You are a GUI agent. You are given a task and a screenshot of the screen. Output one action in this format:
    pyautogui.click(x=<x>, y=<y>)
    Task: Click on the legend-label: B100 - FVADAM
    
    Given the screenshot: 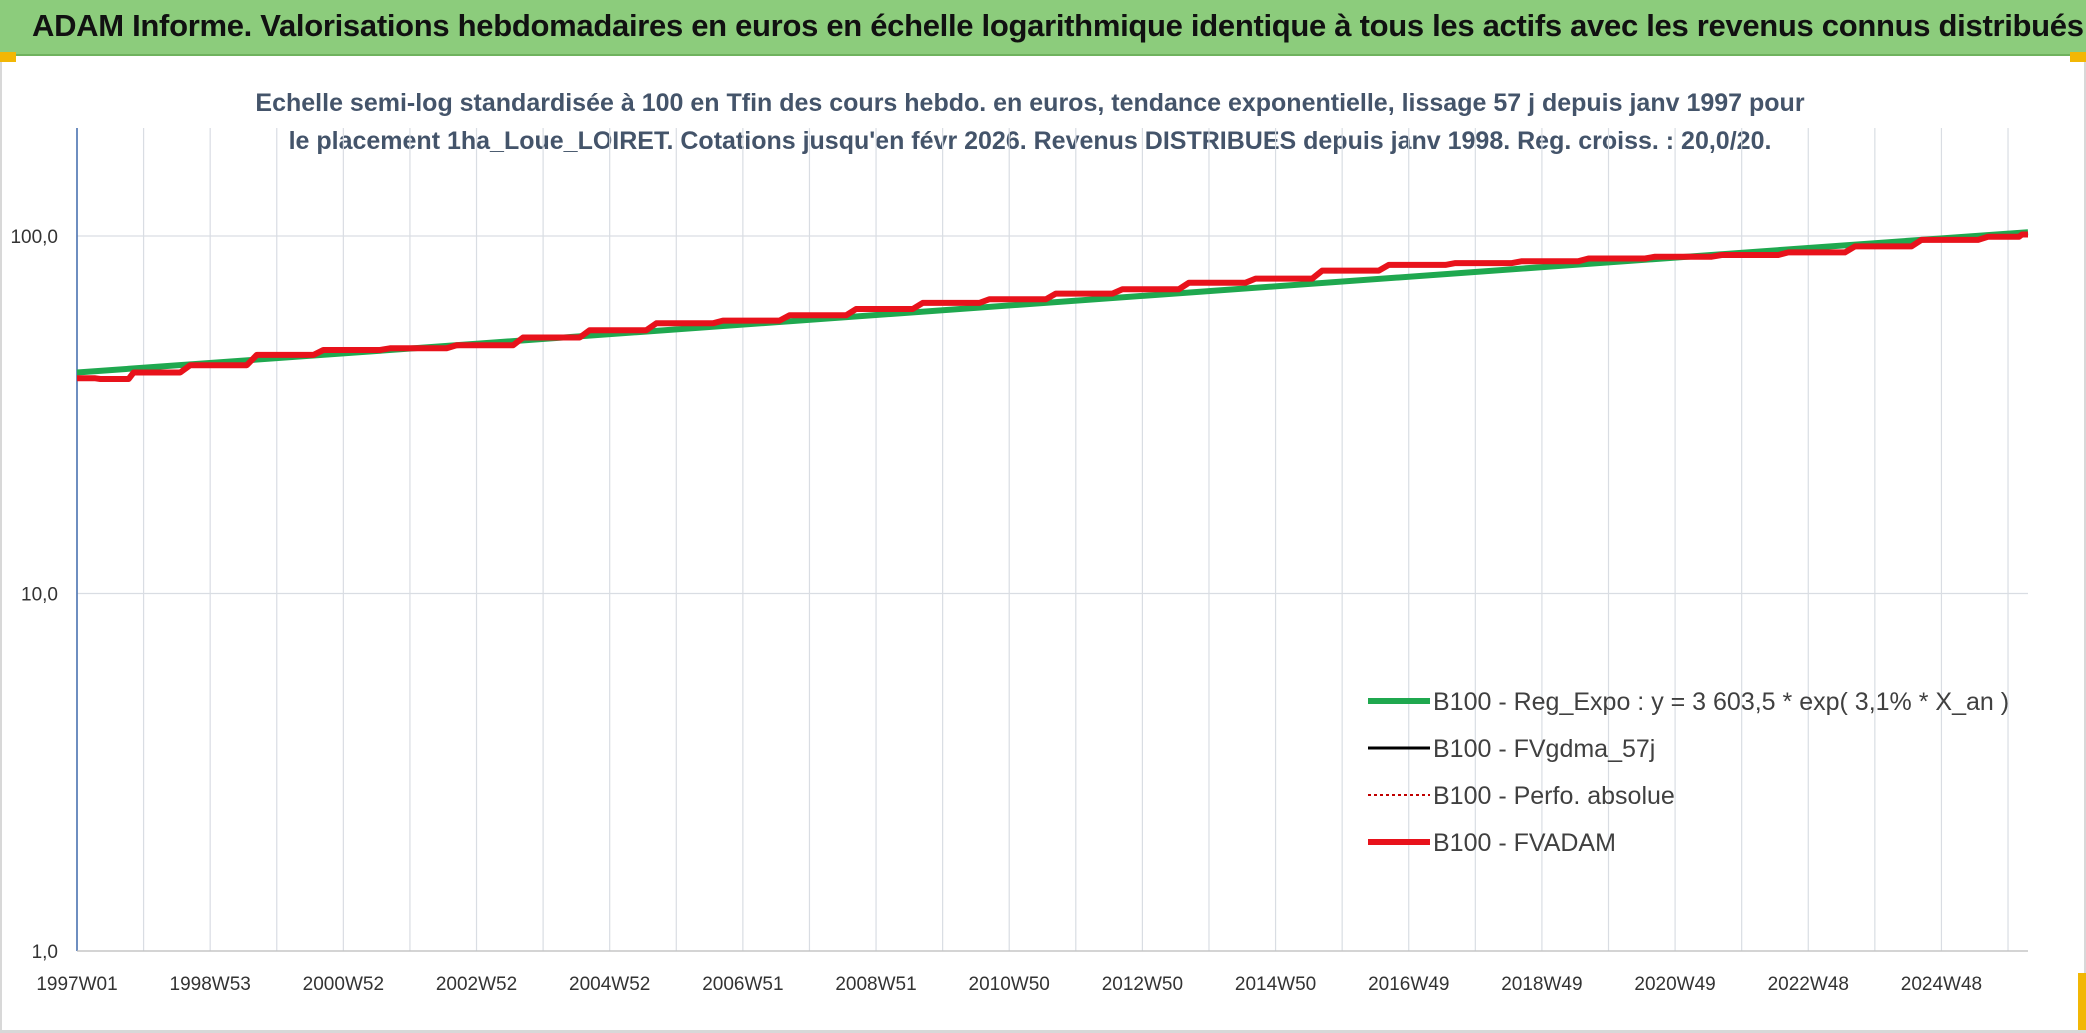 What is the action you would take?
    pyautogui.click(x=1524, y=843)
    